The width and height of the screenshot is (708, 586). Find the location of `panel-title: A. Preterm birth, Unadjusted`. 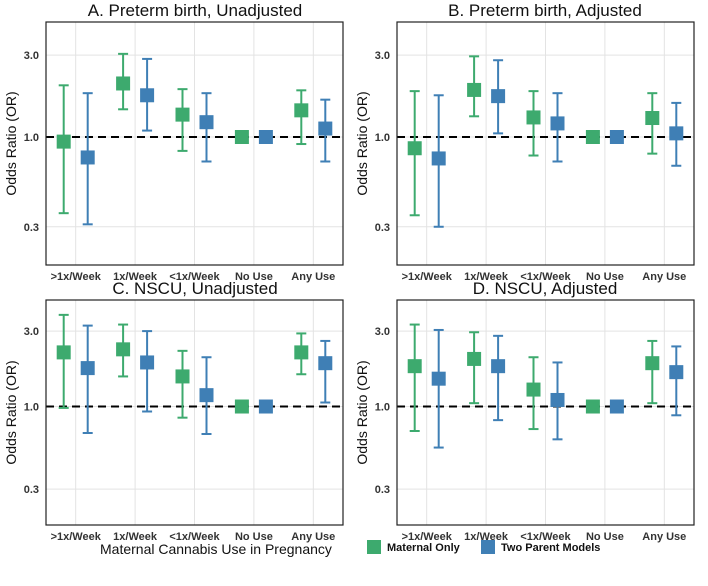

panel-title: A. Preterm birth, Unadjusted is located at coordinates (195, 10).